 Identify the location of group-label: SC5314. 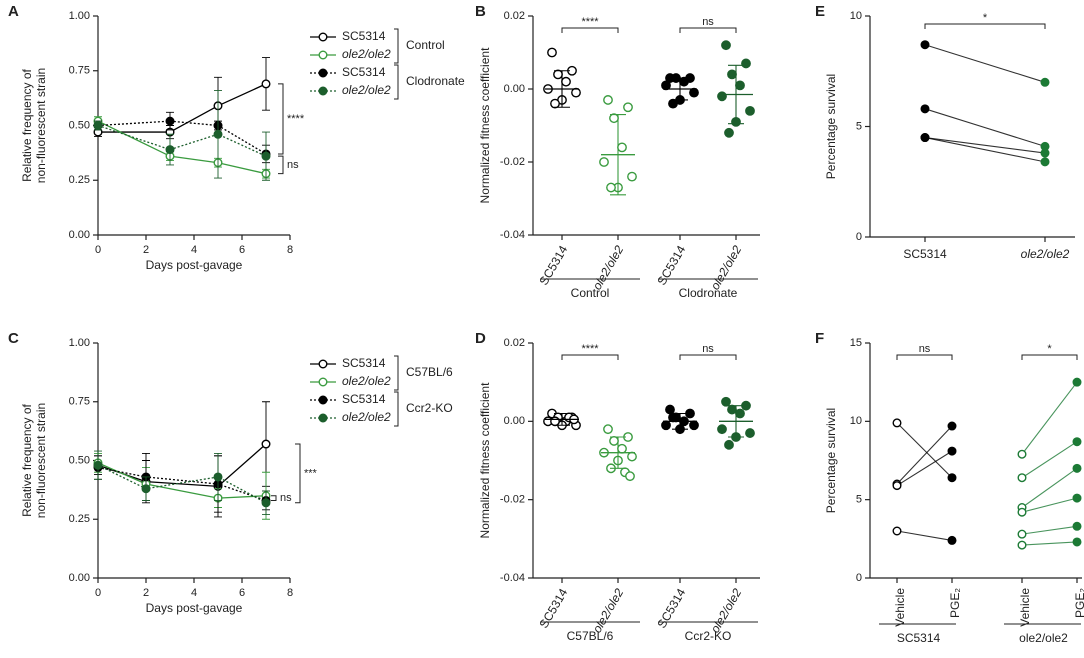
(919, 638).